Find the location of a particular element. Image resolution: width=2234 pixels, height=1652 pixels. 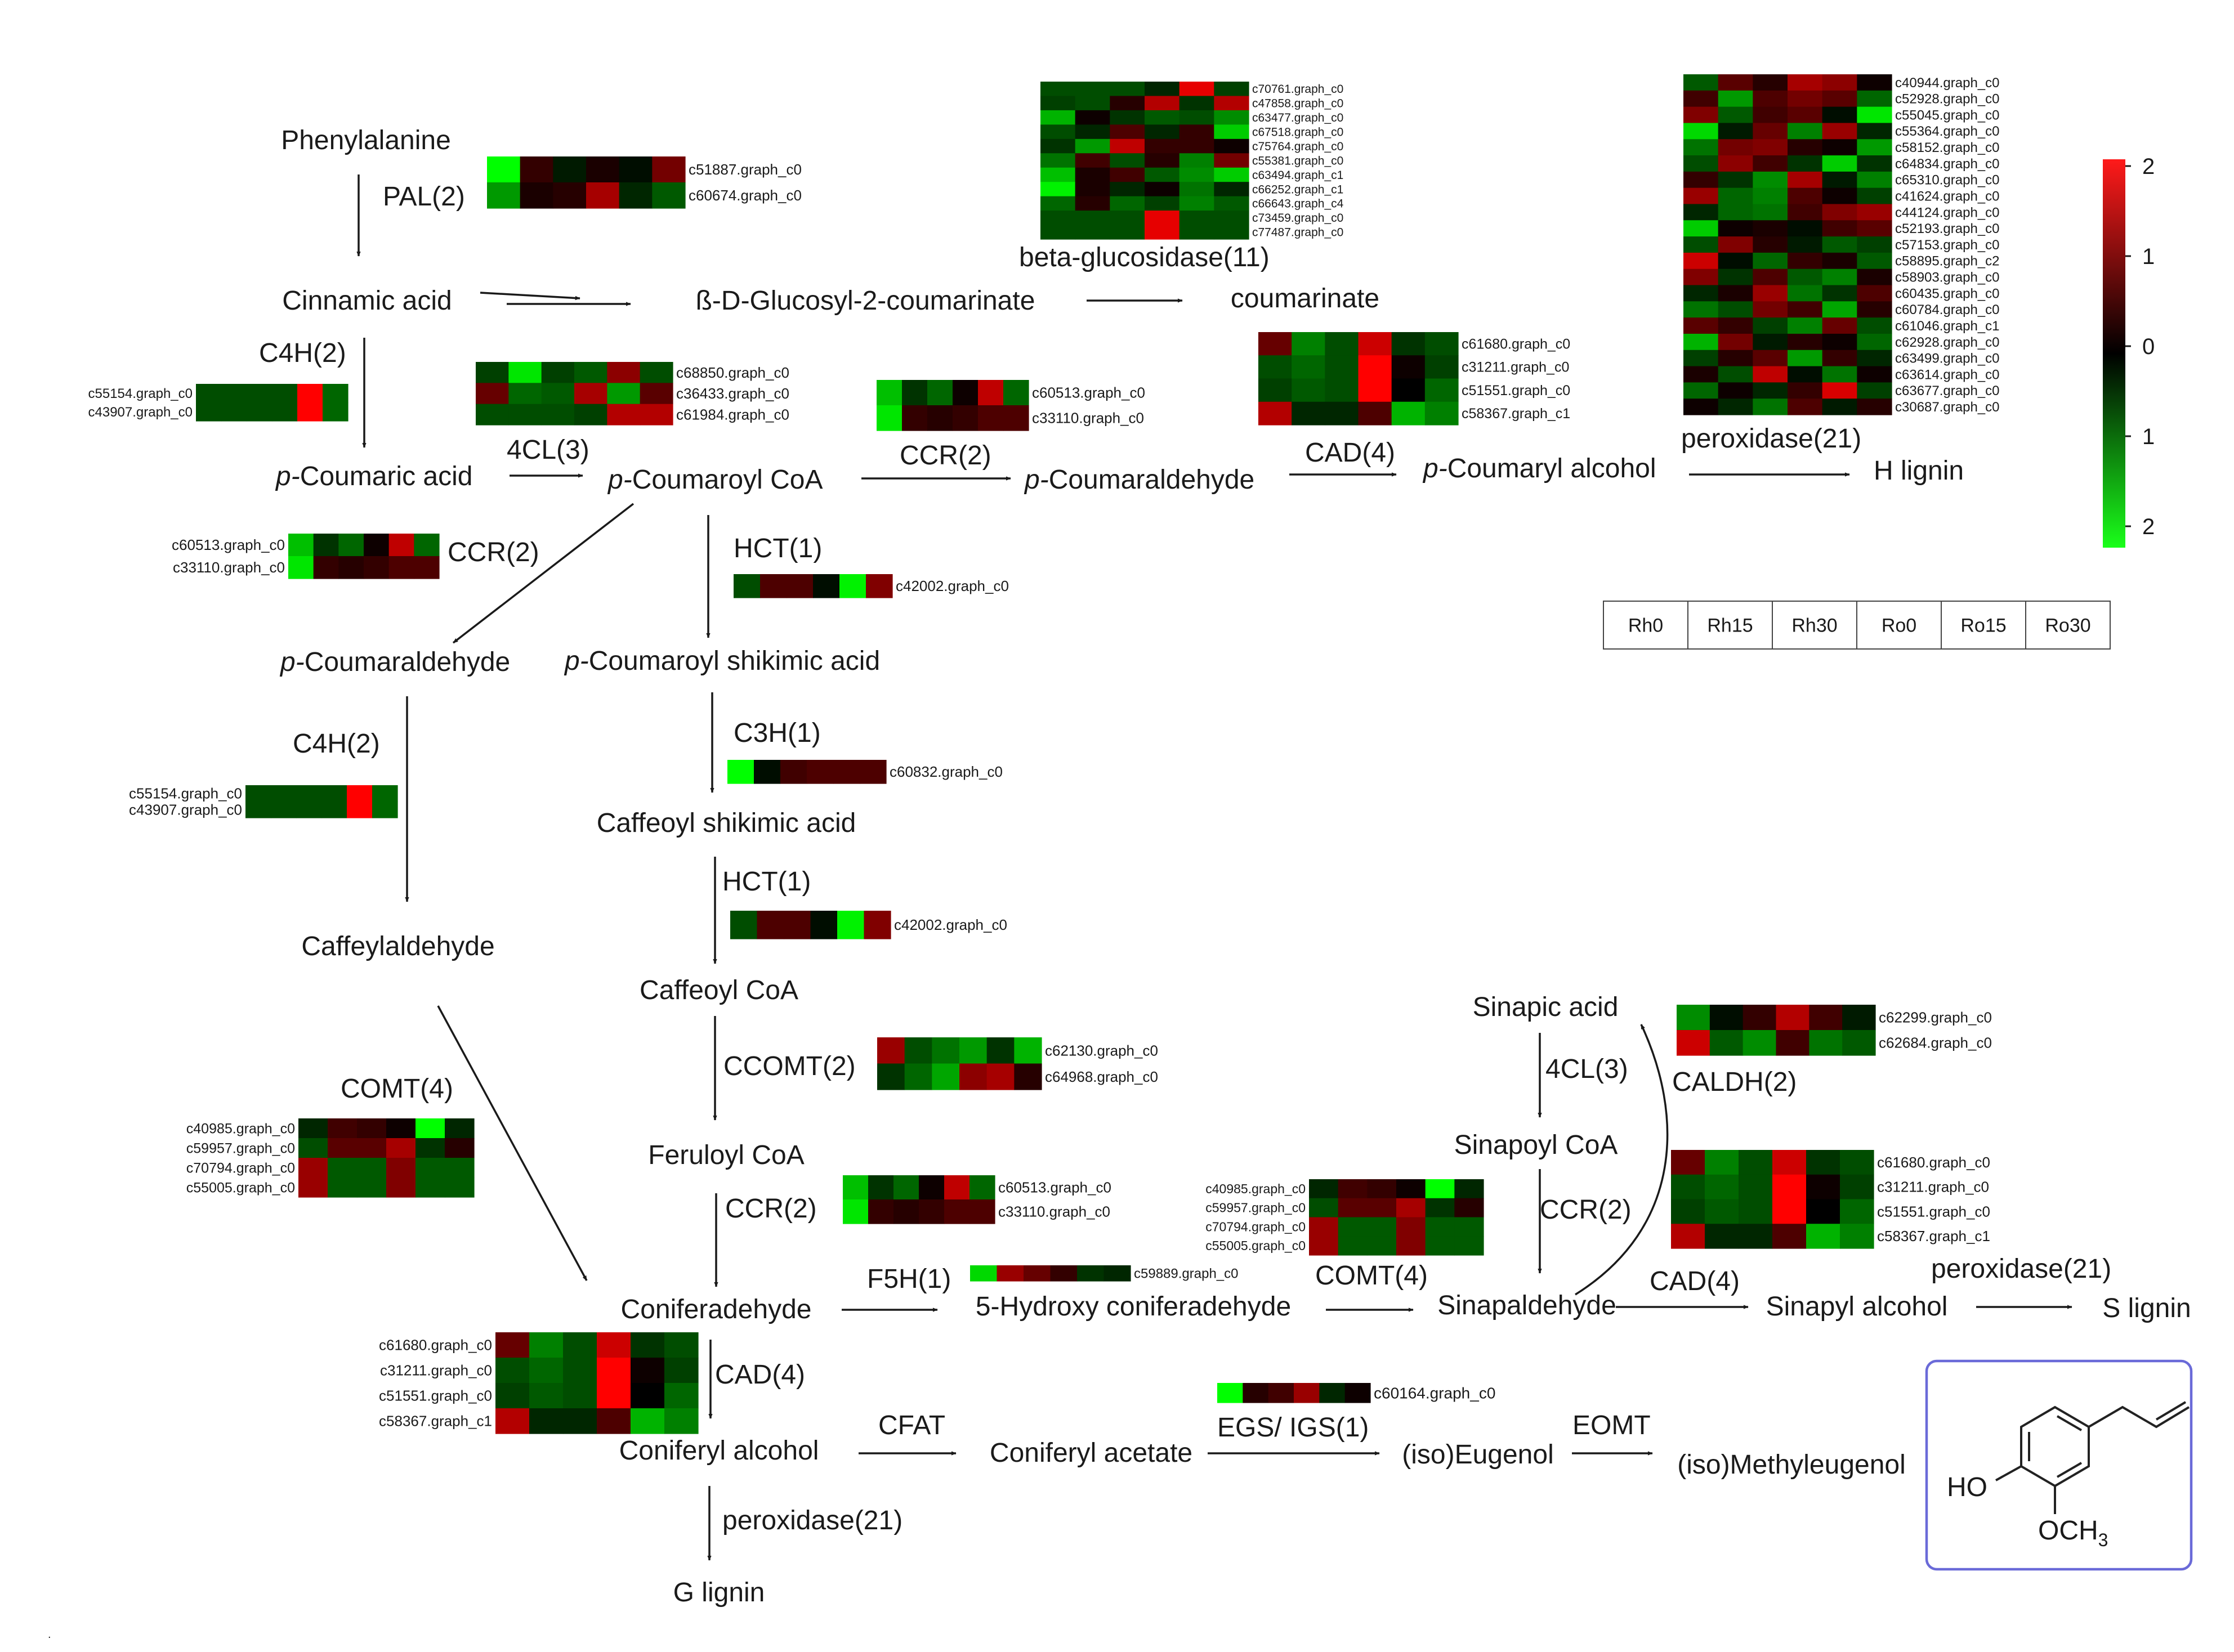

gene-id-label: c33110.graph_c0 is located at coordinates (229, 567).